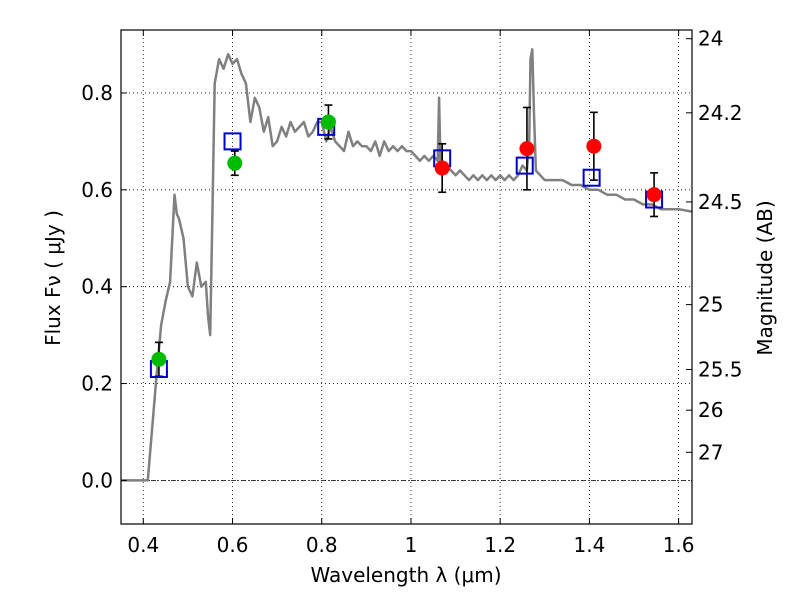 This screenshot has width=800, height=600. What do you see at coordinates (233, 545) in the screenshot?
I see `x-tick-label: 0.6` at bounding box center [233, 545].